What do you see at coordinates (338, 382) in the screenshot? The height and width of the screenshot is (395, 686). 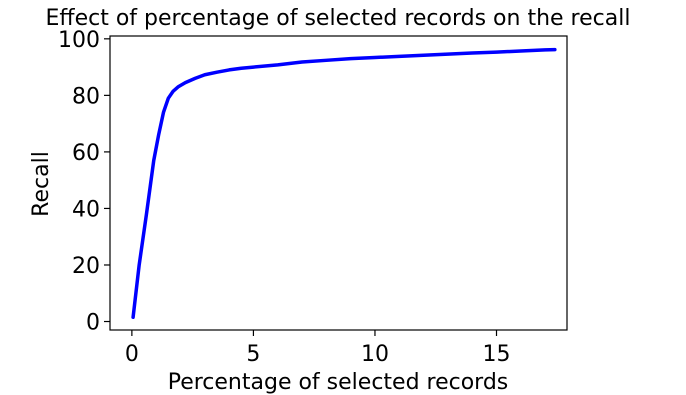 I see `x-axis-label: Percentage of selected records` at bounding box center [338, 382].